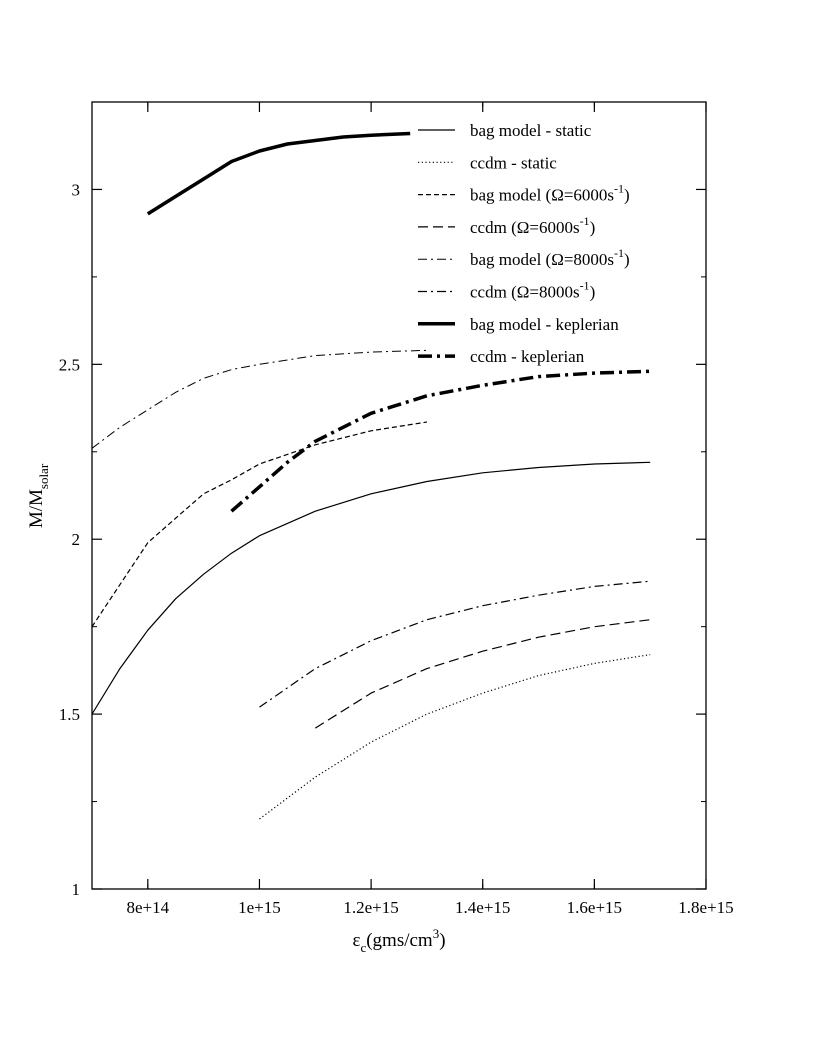 Image resolution: width=817 pixels, height=1058 pixels. What do you see at coordinates (442, 940) in the screenshot?
I see `x-axis-title-unit-close: )` at bounding box center [442, 940].